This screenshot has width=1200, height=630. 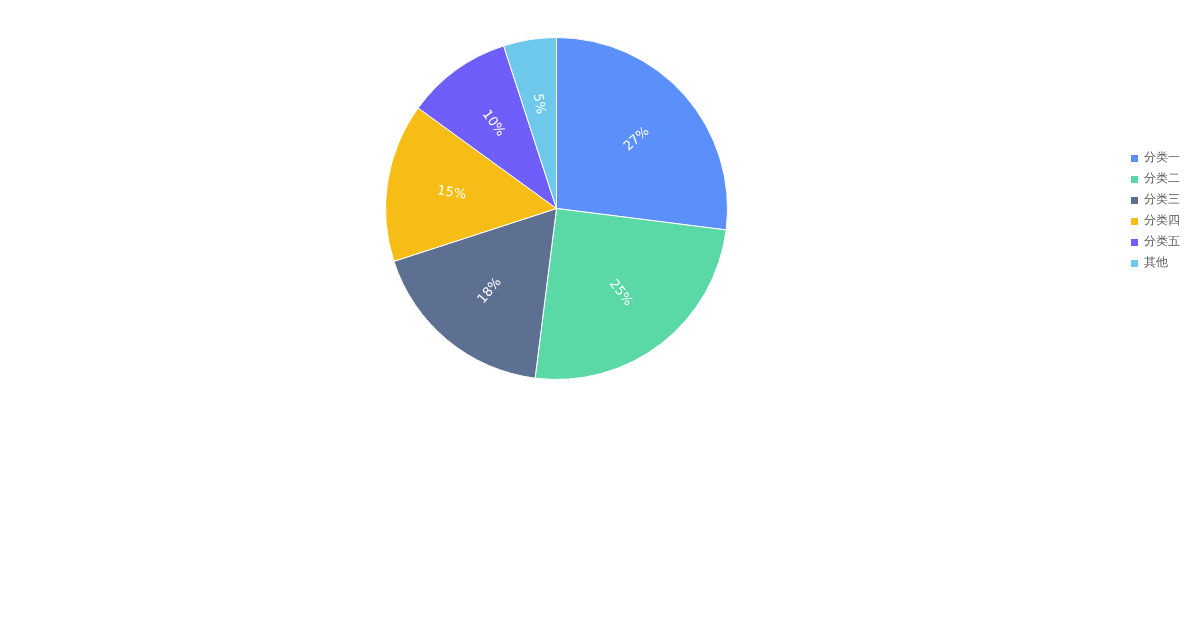 I want to click on legend-label: 分类三, so click(x=1162, y=199).